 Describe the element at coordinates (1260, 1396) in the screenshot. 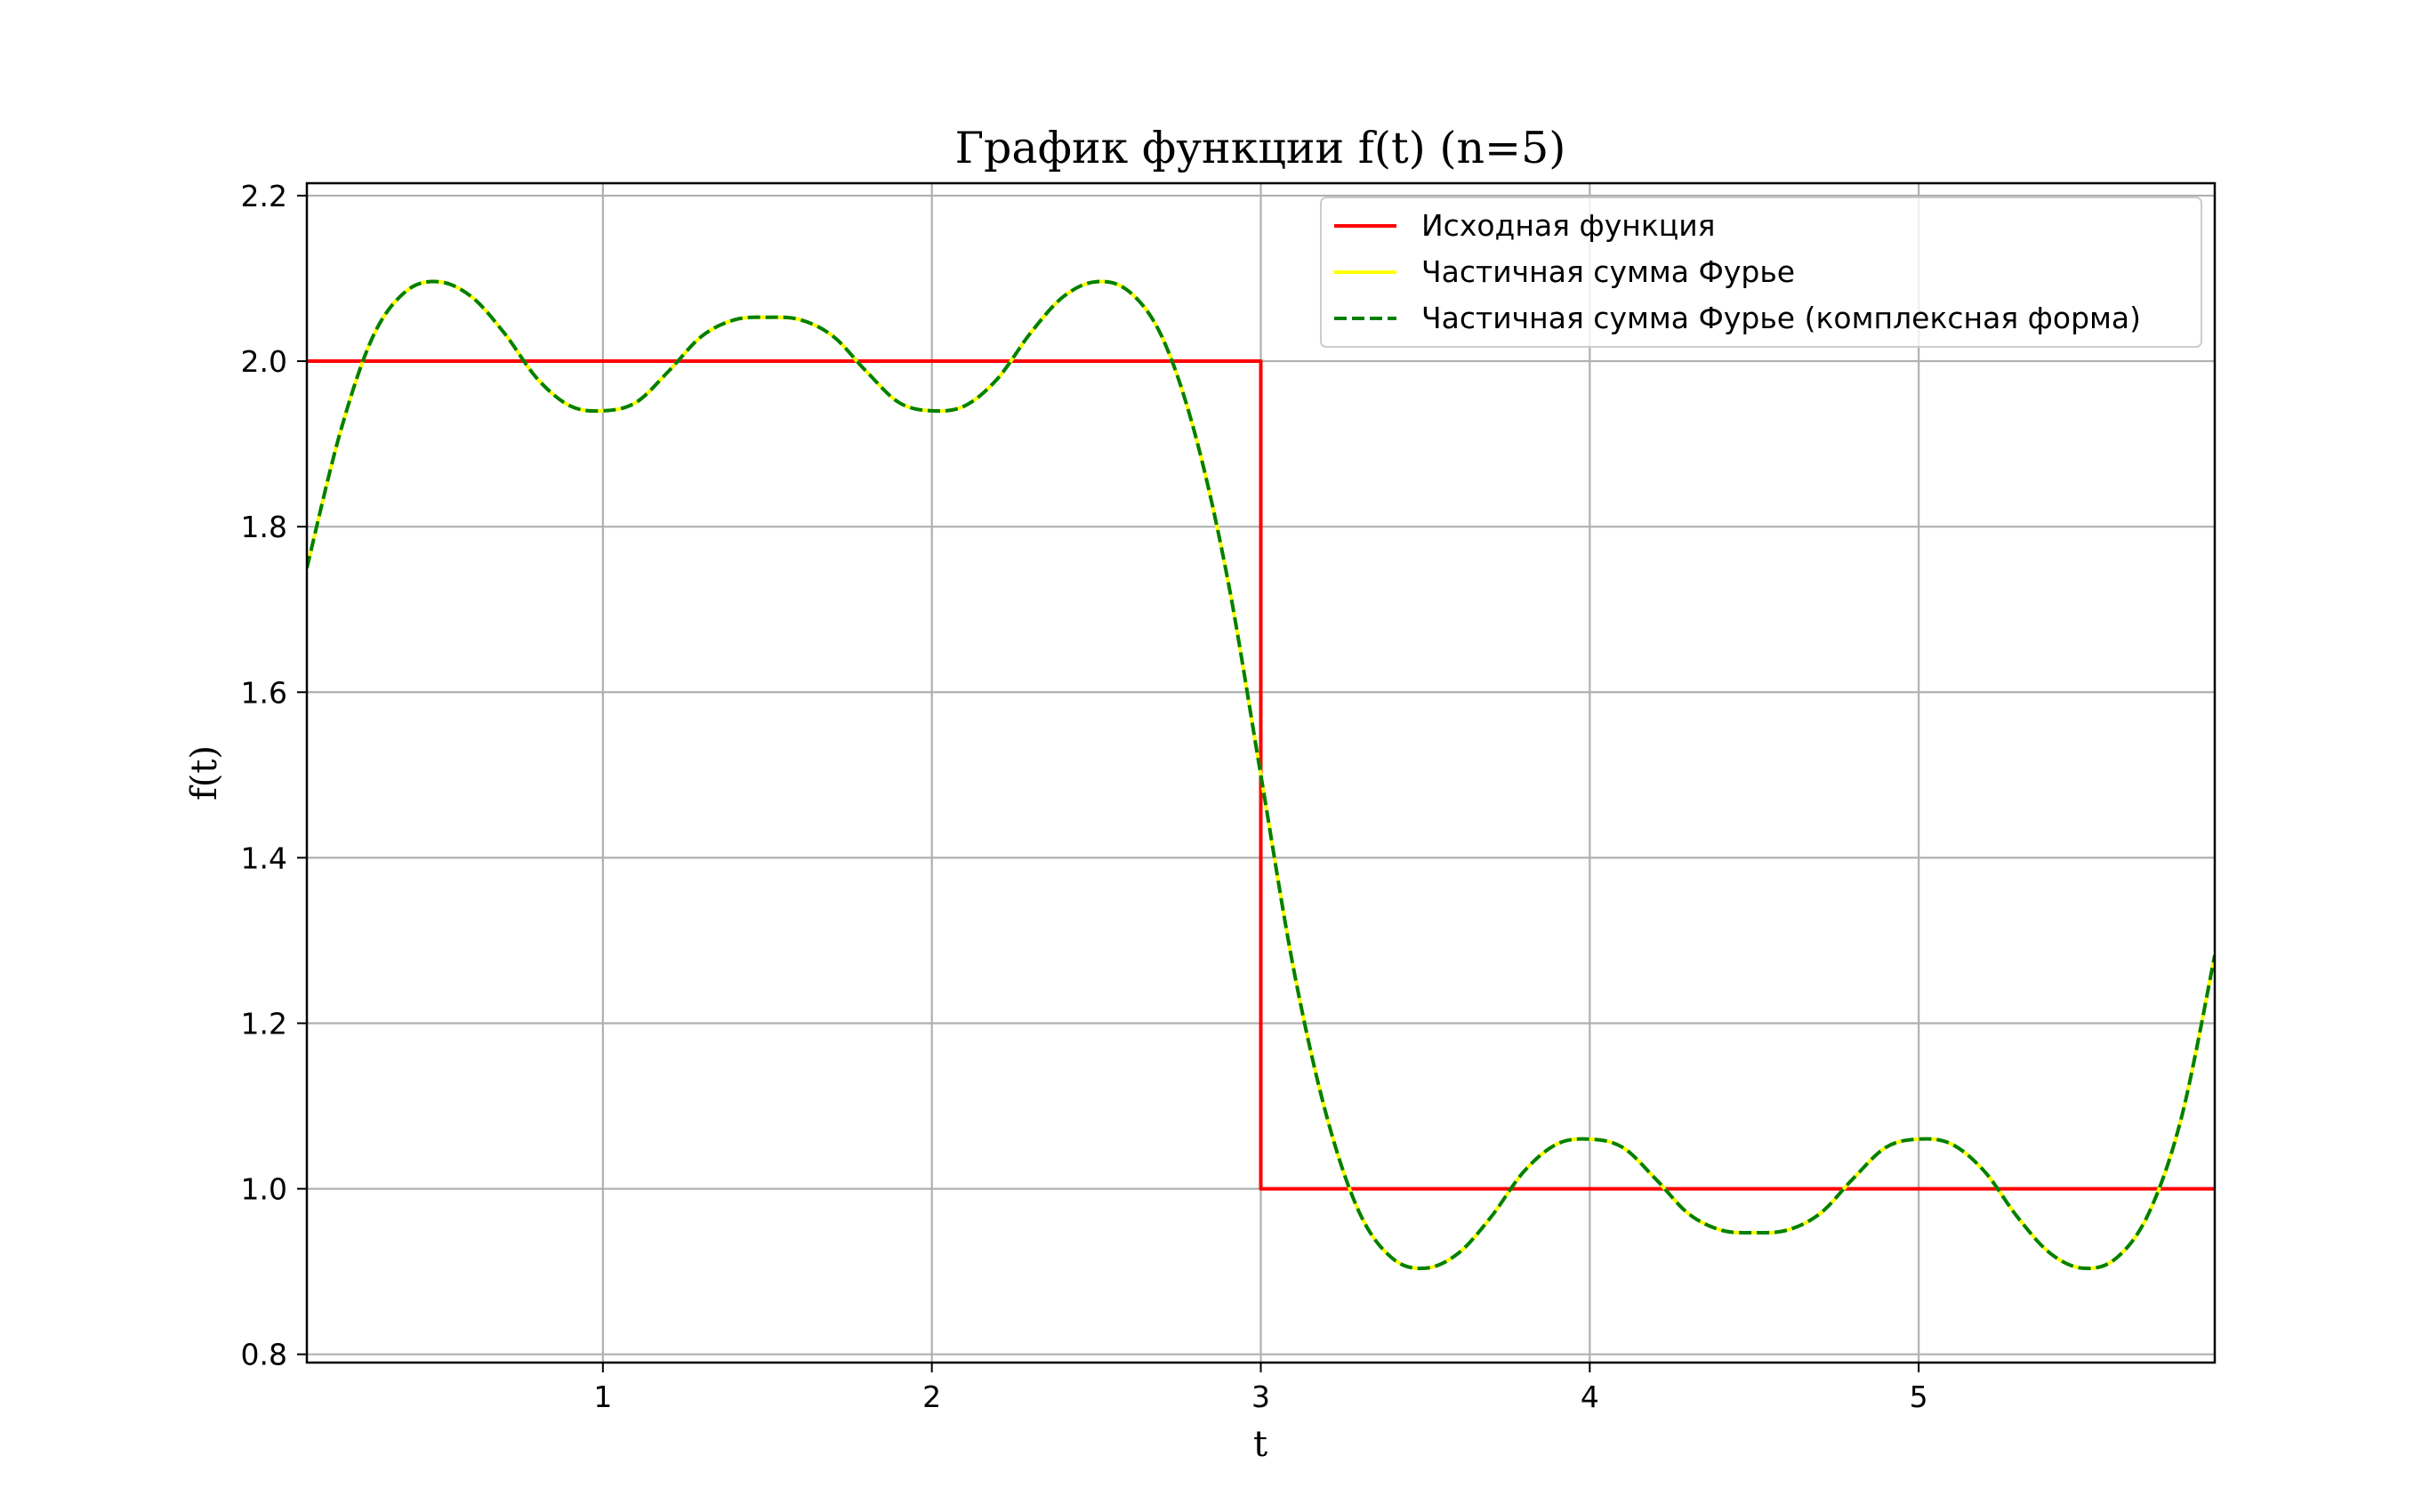

I see `x-tick-label: 3` at that location.